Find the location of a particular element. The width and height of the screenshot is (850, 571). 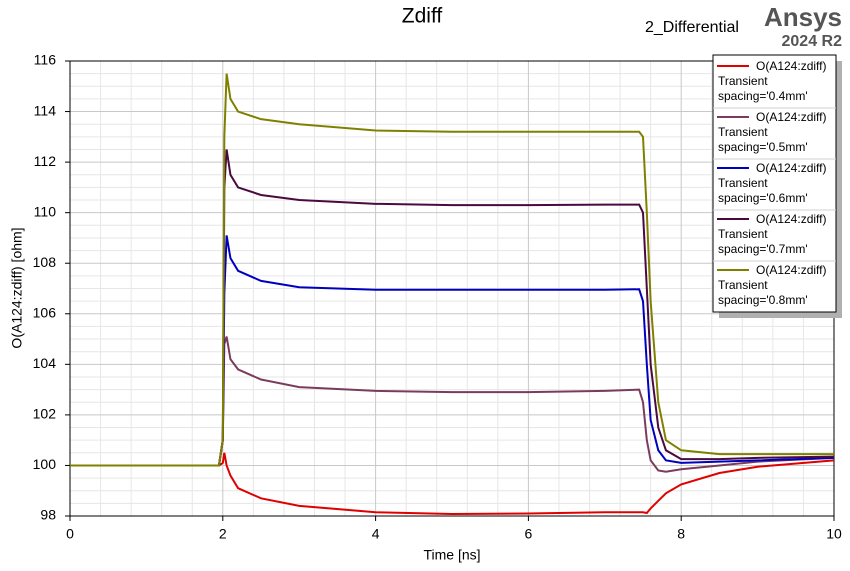

y-tick-label: 116 is located at coordinates (45, 60).